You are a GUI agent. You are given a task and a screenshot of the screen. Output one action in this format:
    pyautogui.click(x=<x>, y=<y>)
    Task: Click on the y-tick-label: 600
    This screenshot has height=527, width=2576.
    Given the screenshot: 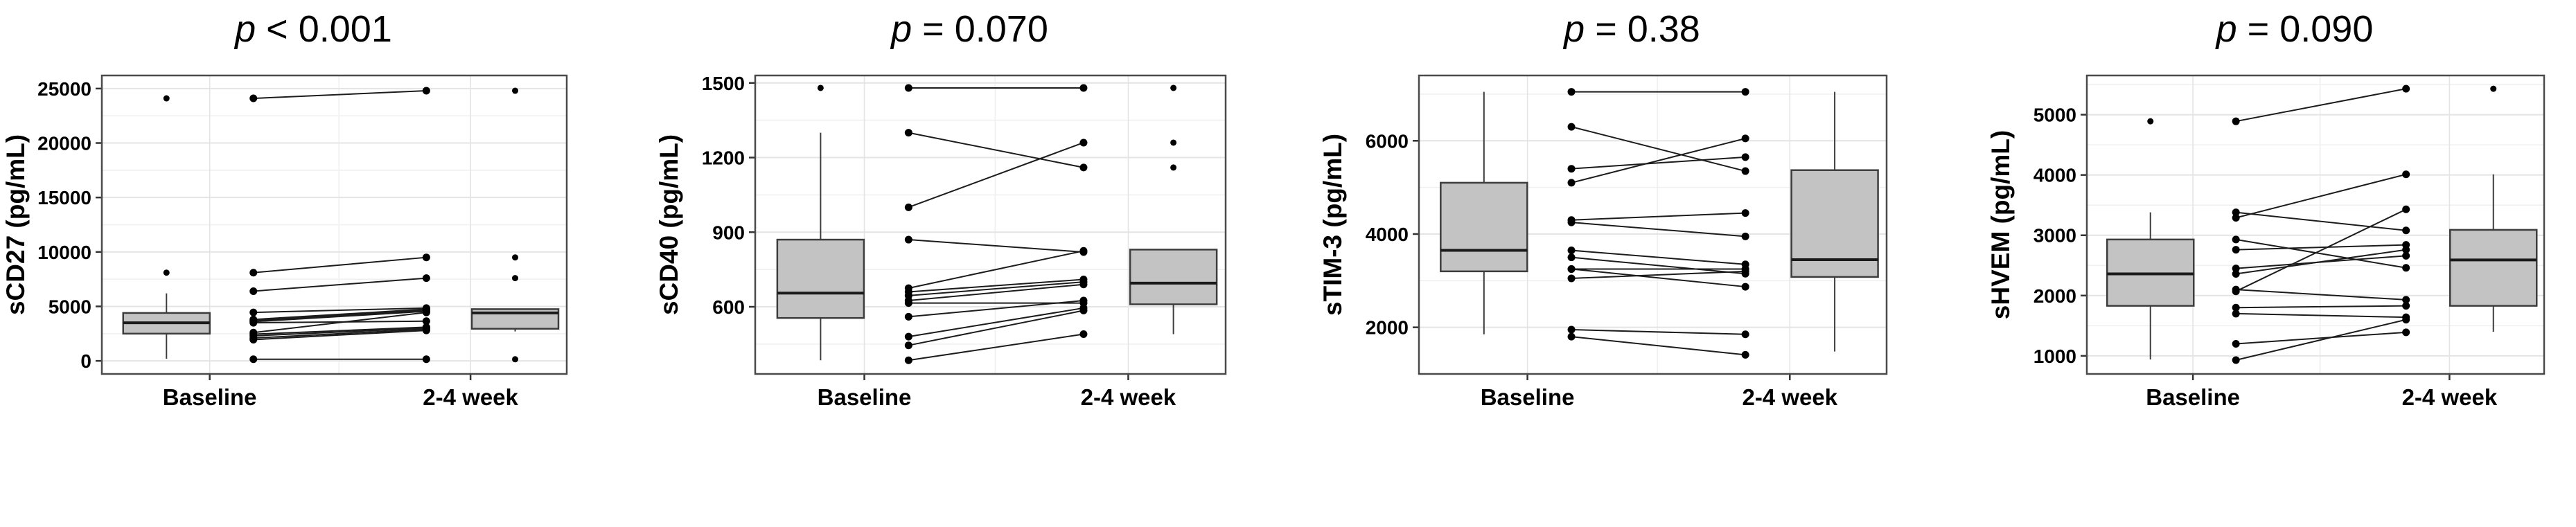 What is the action you would take?
    pyautogui.click(x=728, y=307)
    